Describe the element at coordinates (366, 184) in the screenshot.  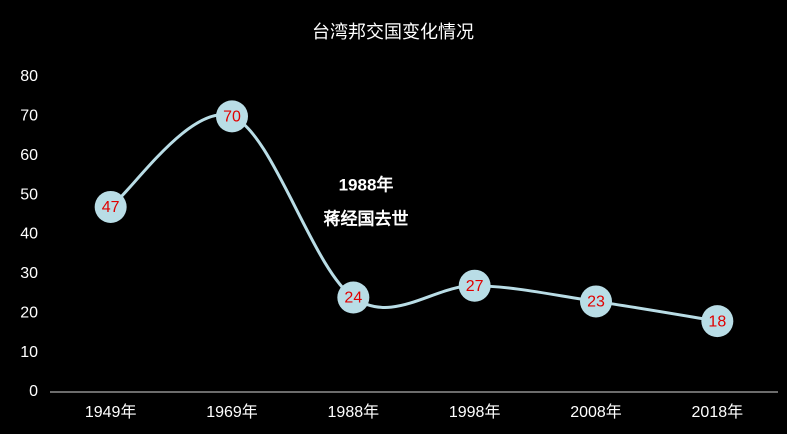
I see `annotation: 1988年` at that location.